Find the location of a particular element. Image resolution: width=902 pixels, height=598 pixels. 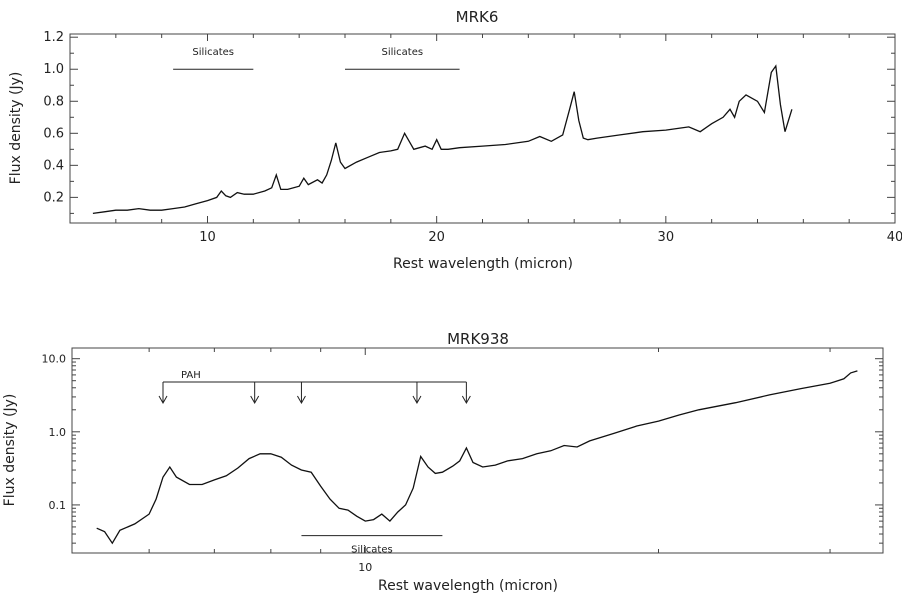

y-tick-label: 0.4 is located at coordinates (53, 165).